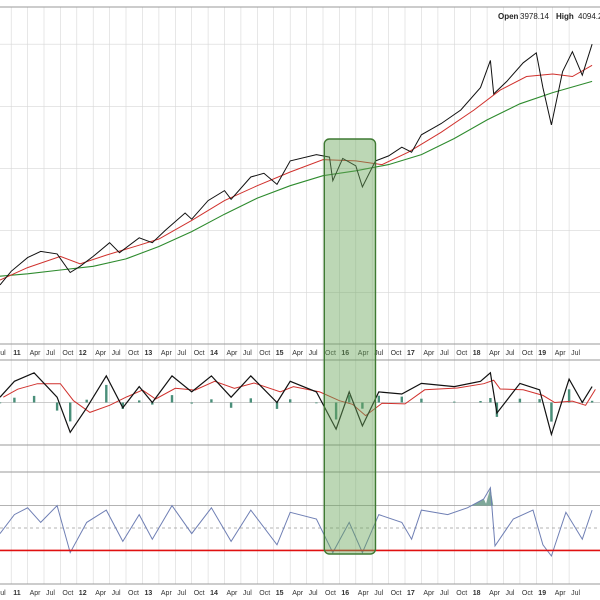 The height and width of the screenshot is (600, 600). Describe the element at coordinates (565, 16) in the screenshot. I see `high-label: High` at that location.